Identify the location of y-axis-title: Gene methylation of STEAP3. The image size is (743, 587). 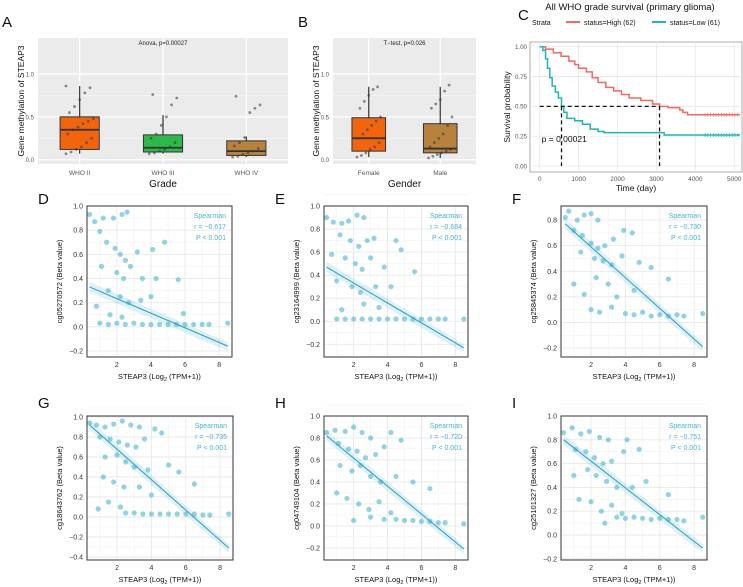
(316, 100).